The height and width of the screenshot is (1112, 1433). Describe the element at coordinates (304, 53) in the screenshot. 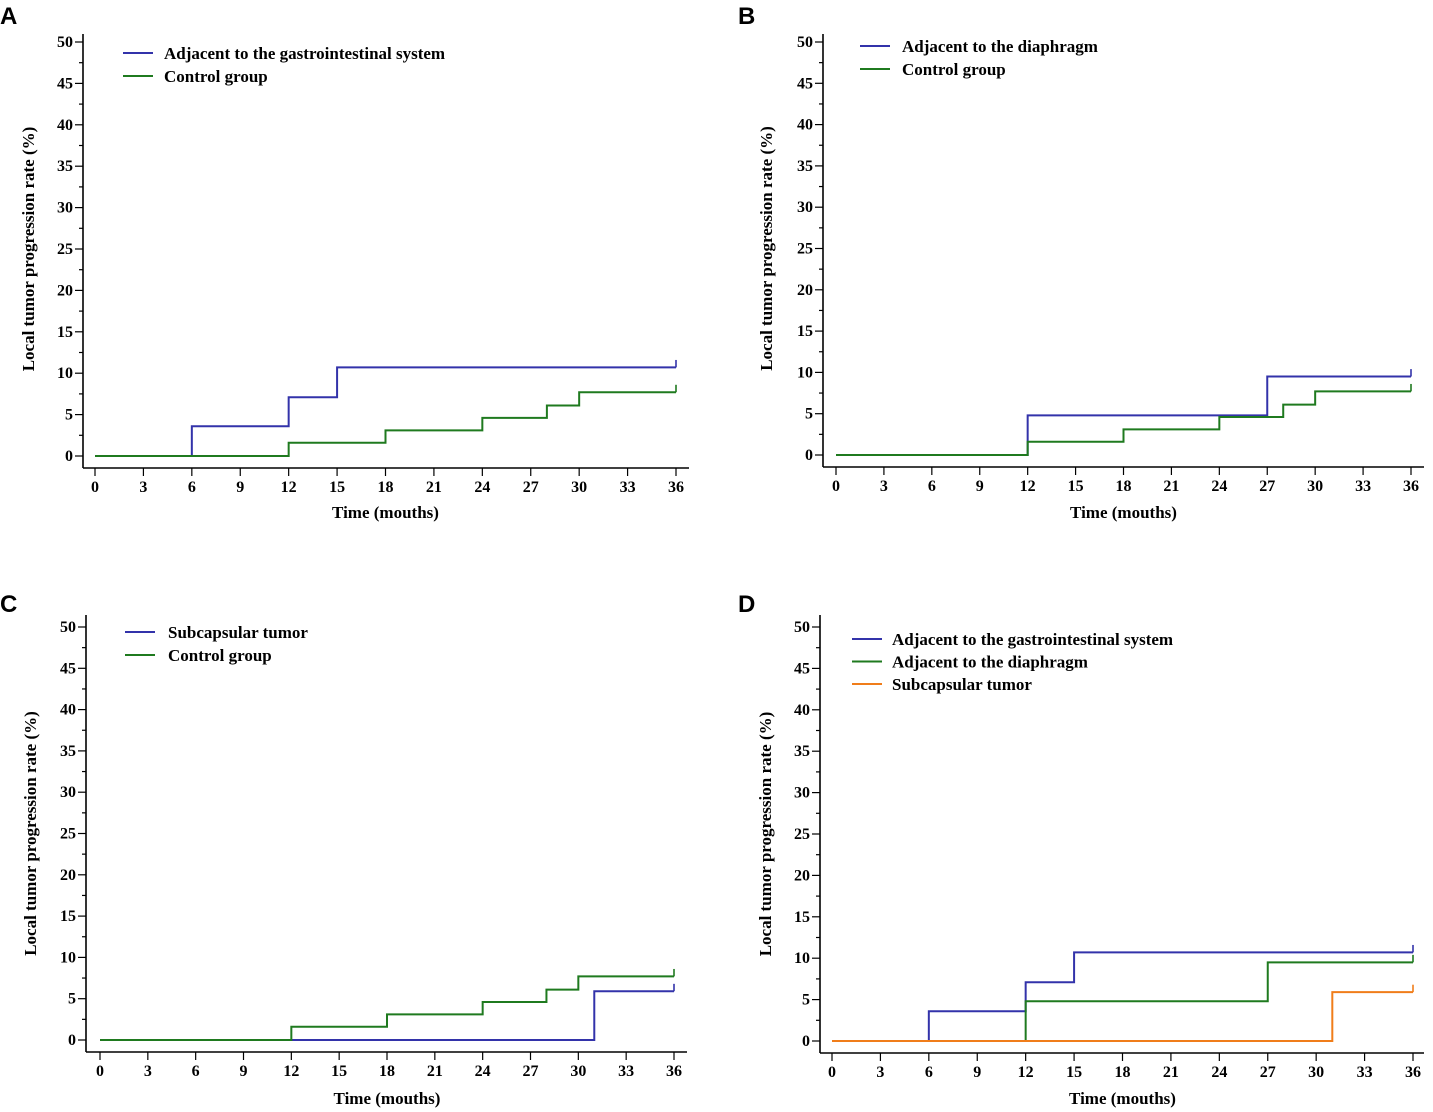

I see `legend-label-1: Adjacent to the gastrointestinal system` at that location.